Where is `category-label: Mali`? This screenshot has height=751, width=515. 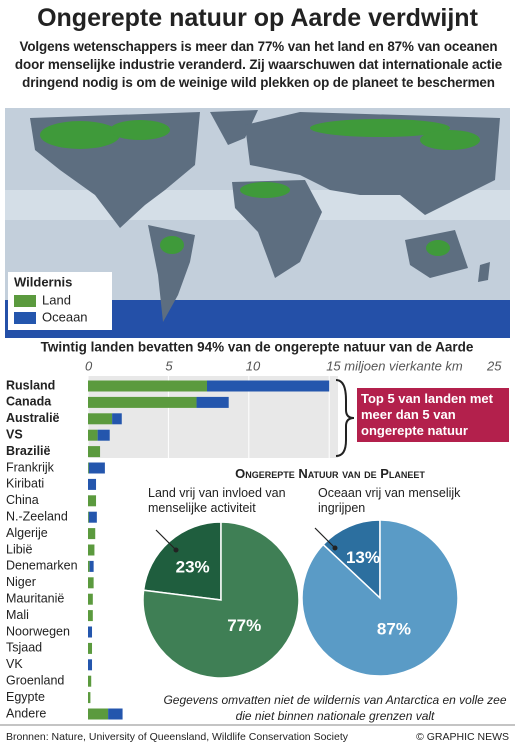 category-label: Mali is located at coordinates (17, 615).